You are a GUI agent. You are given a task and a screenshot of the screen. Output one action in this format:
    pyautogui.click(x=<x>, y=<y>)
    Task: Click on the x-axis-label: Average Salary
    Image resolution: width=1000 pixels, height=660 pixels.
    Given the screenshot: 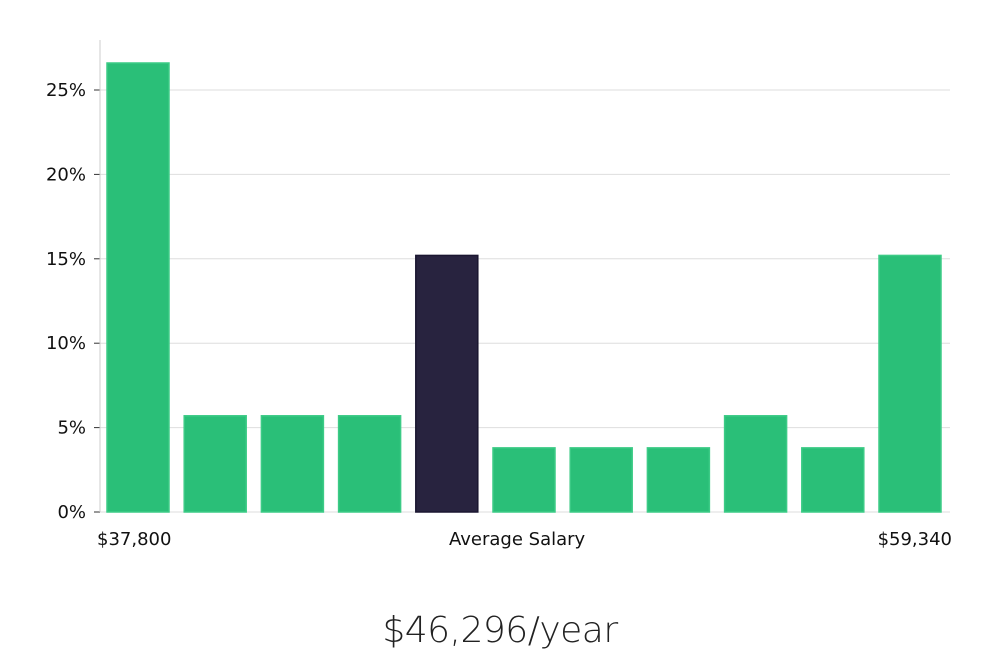 What is the action you would take?
    pyautogui.click(x=517, y=539)
    